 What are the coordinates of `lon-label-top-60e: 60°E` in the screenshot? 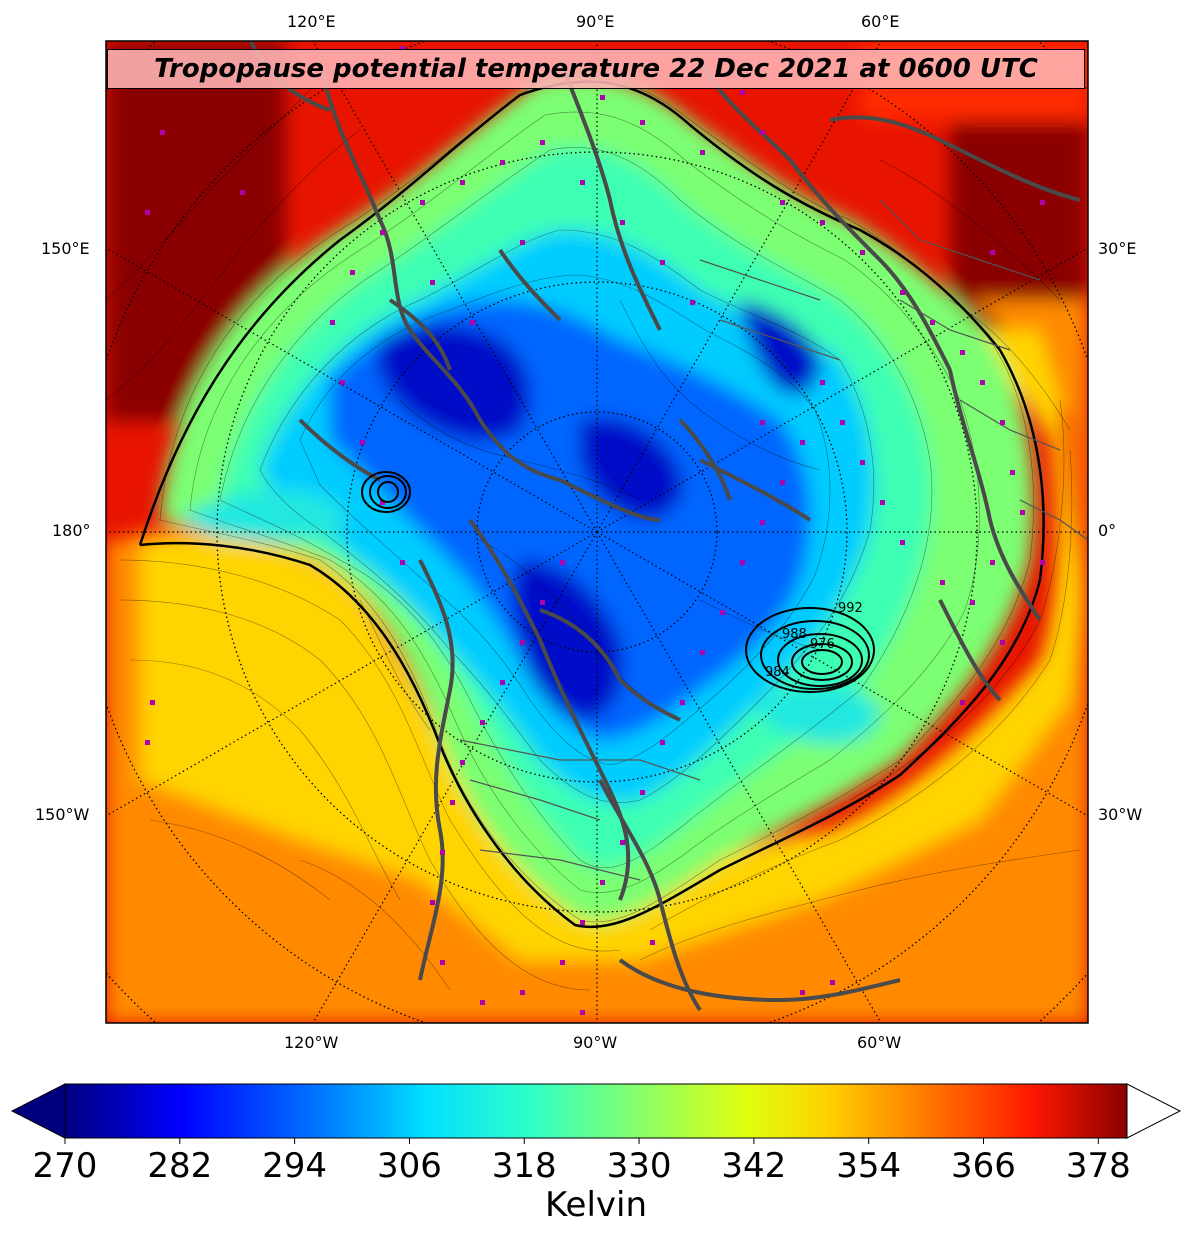 It's located at (880, 21).